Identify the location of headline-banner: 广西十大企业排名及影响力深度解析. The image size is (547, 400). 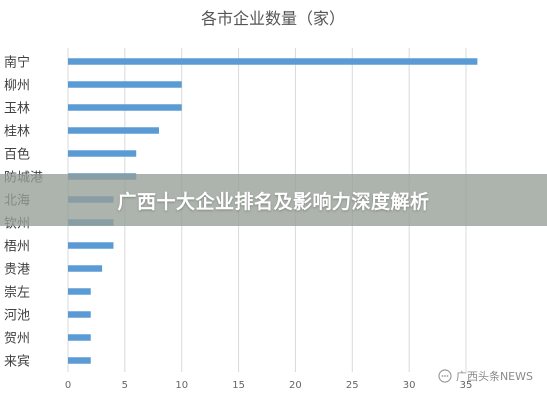
(273, 200).